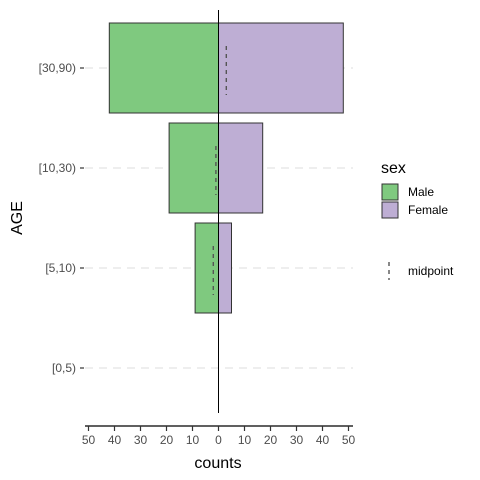  I want to click on legend-label-midpoint: midpoint, so click(431, 271).